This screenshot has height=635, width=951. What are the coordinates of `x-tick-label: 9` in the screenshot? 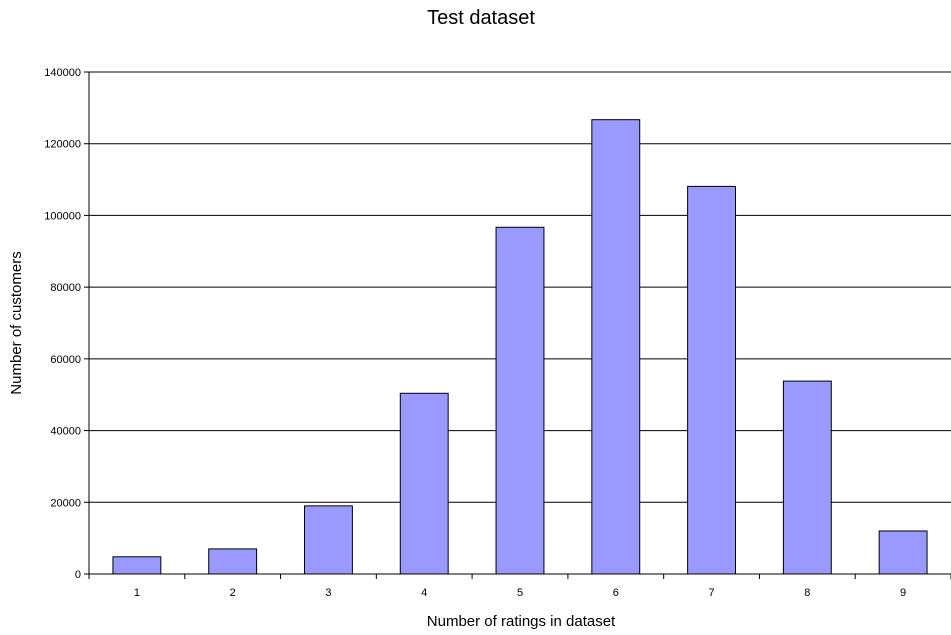 It's located at (903, 593).